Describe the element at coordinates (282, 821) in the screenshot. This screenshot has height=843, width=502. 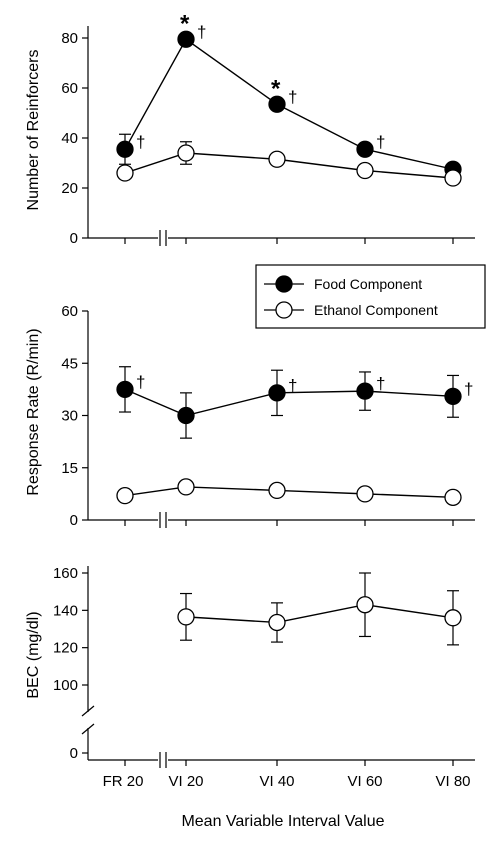
I see `x-axis-label: Mean Variable Interval Value` at that location.